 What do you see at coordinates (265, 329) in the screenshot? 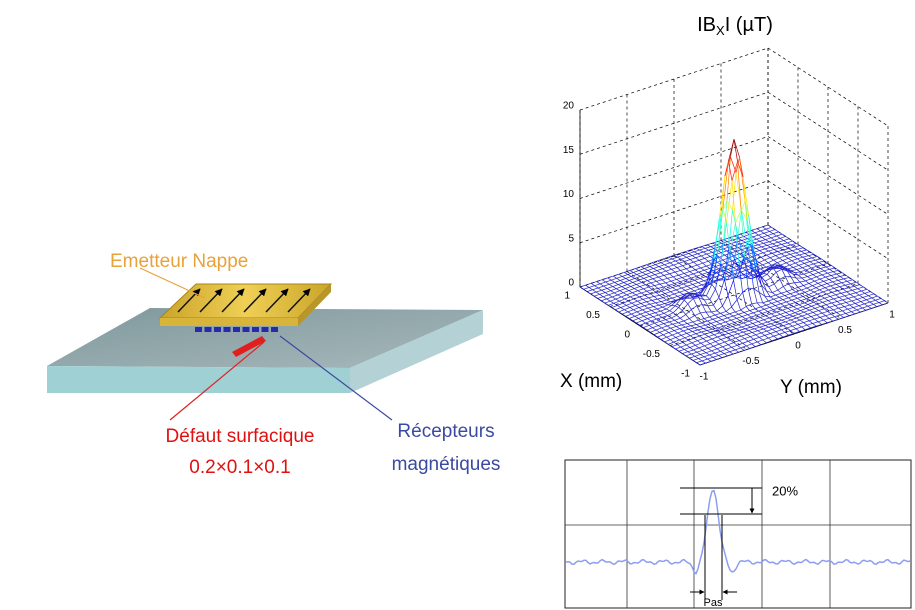
I see `receiver` at bounding box center [265, 329].